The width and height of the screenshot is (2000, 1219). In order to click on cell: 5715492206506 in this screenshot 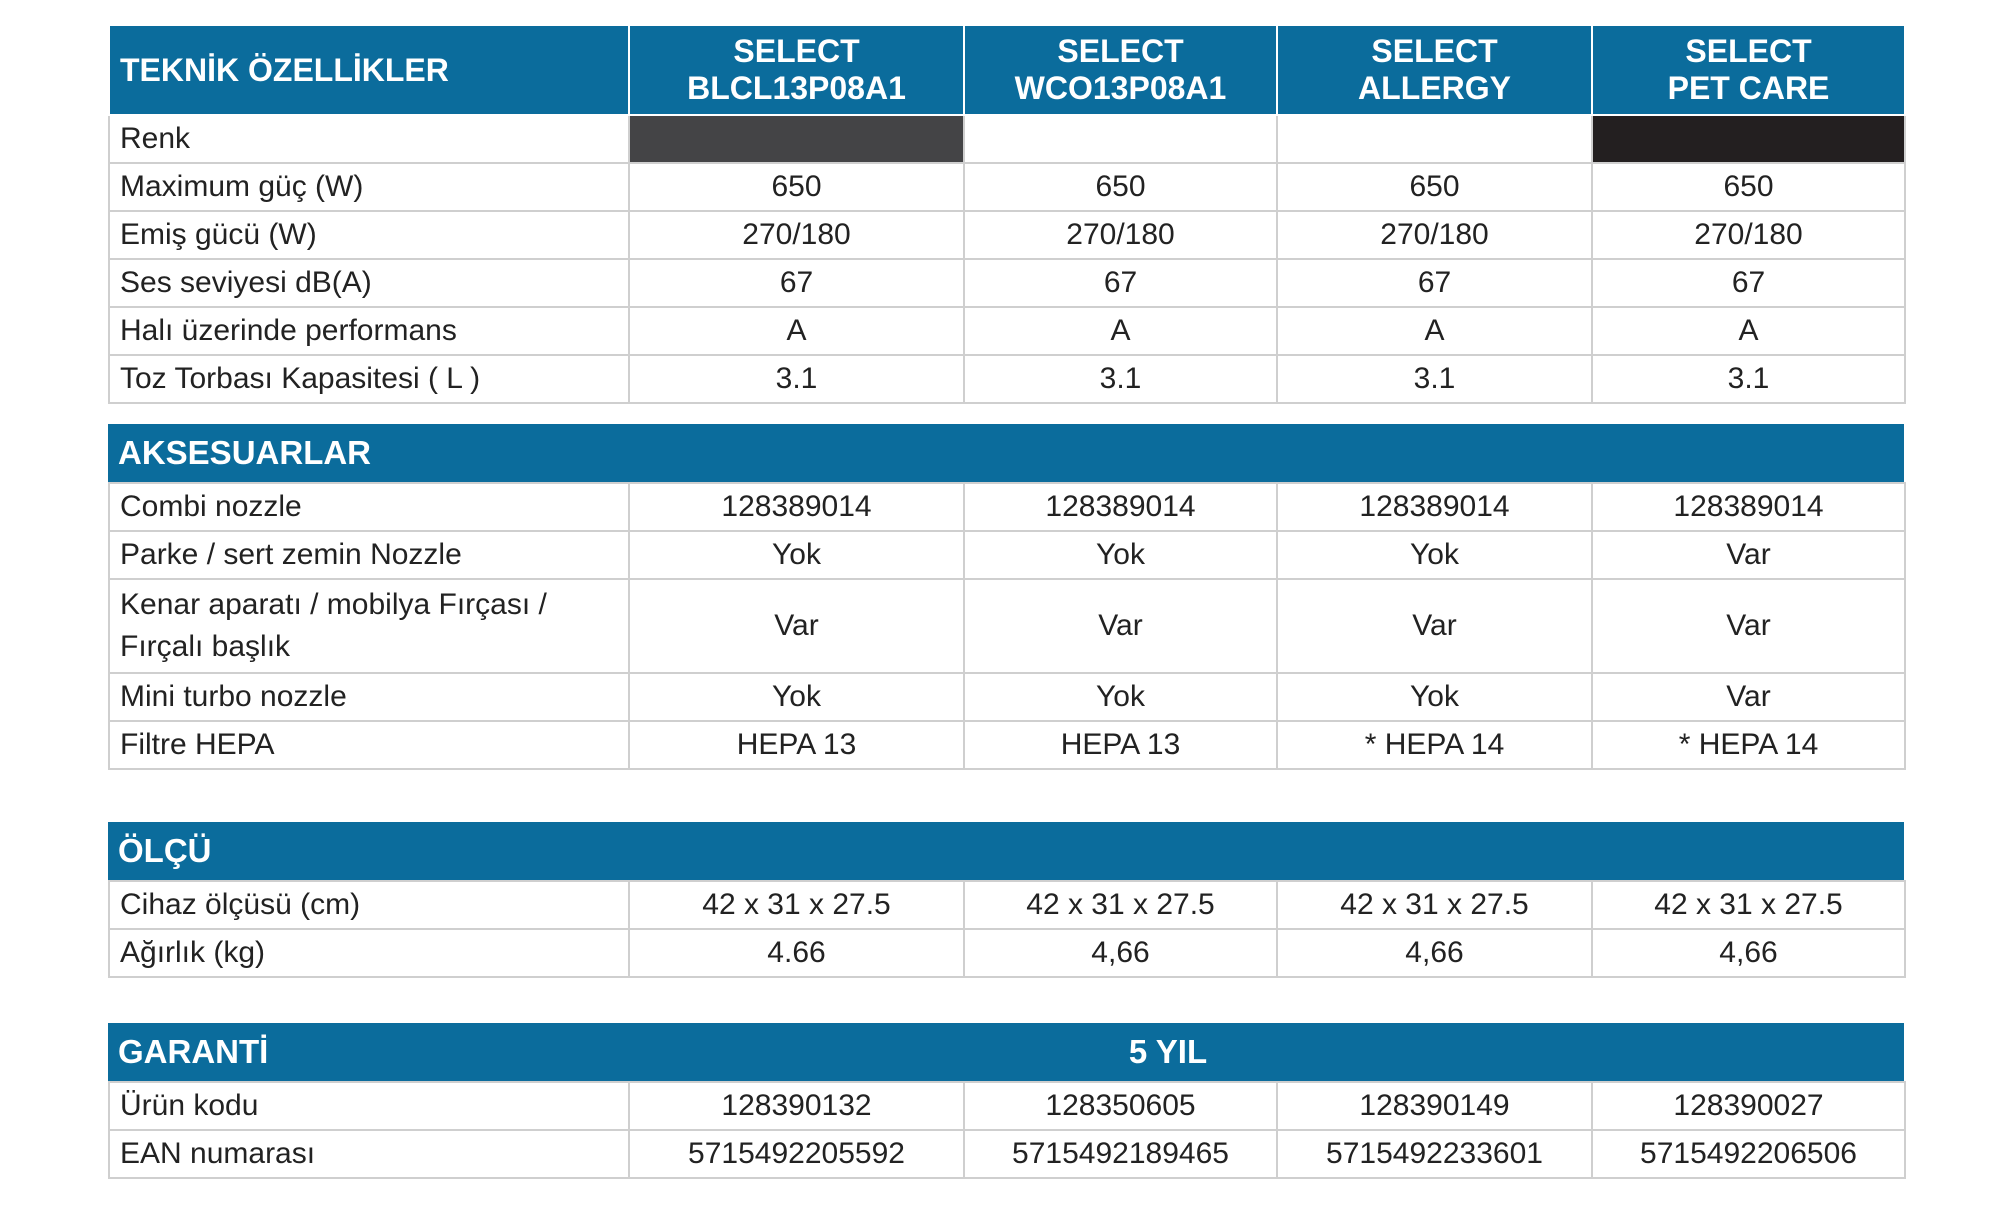, I will do `click(1748, 1154)`.